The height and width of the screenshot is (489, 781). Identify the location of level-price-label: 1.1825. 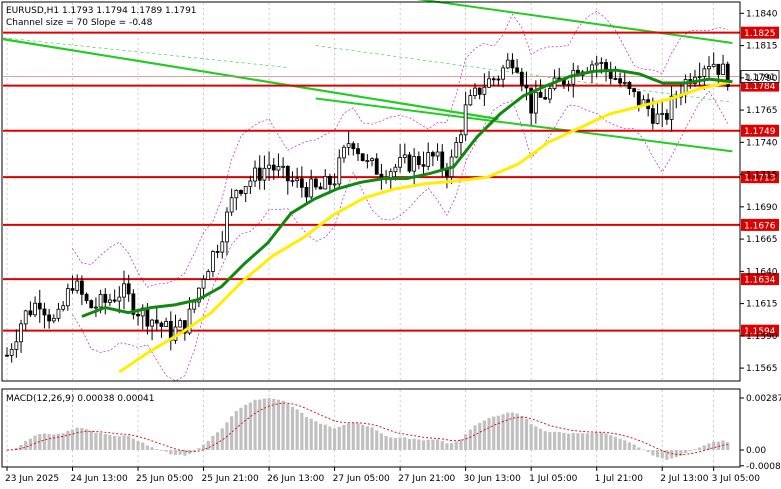
(760, 34).